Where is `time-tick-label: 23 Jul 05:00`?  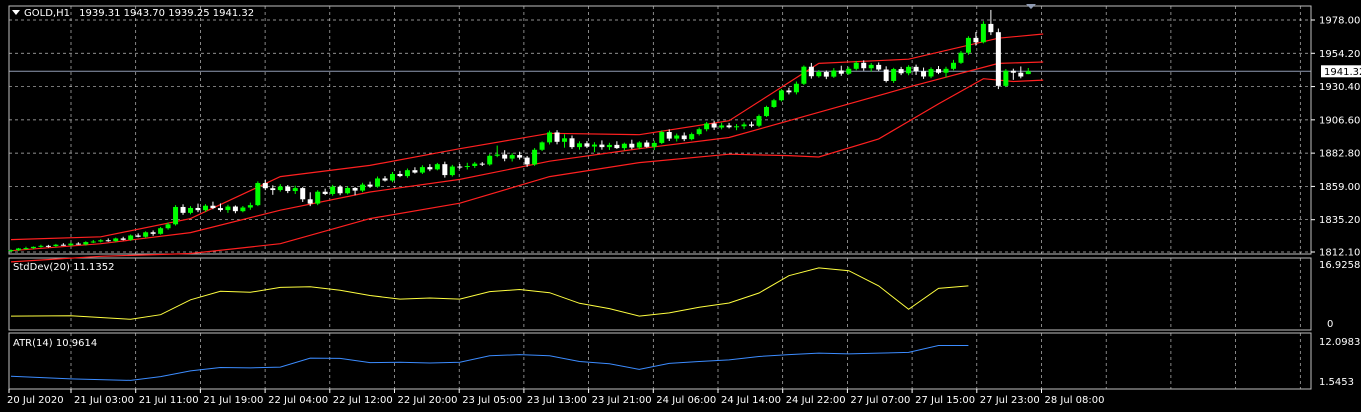 time-tick-label: 23 Jul 05:00 is located at coordinates (492, 400).